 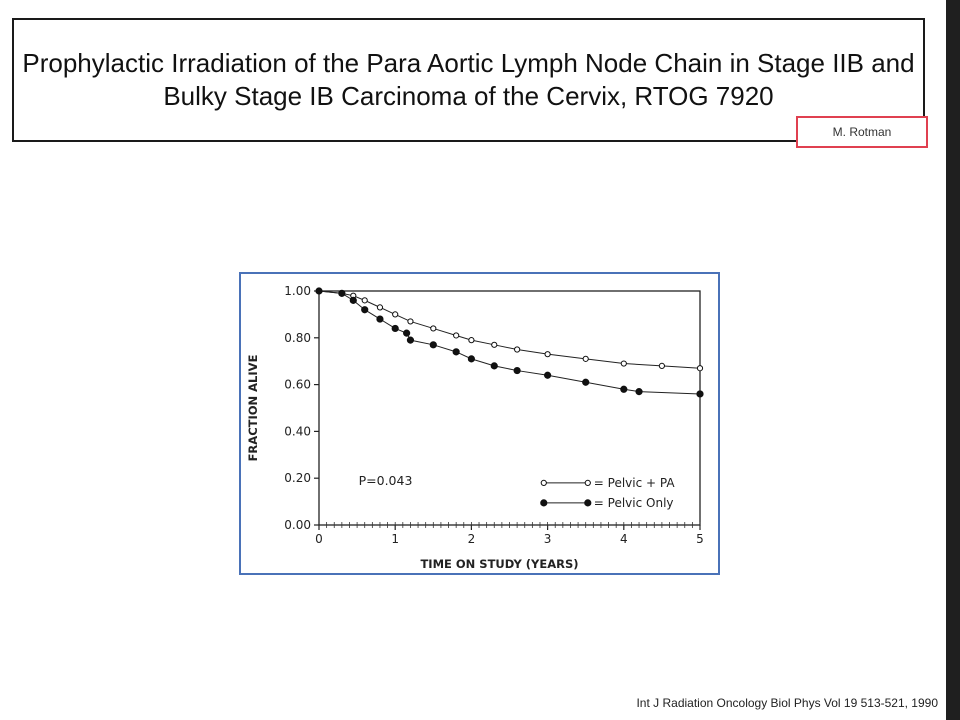 What do you see at coordinates (297, 338) in the screenshot?
I see `y-tick-label: 0.80` at bounding box center [297, 338].